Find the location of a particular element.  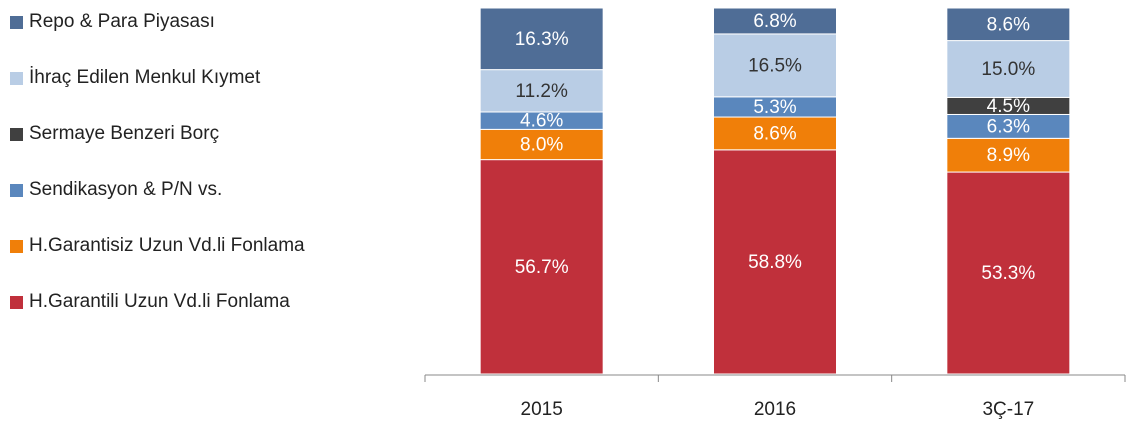

legend-label: İhraç Edilen Menkul Kıymet is located at coordinates (145, 77).